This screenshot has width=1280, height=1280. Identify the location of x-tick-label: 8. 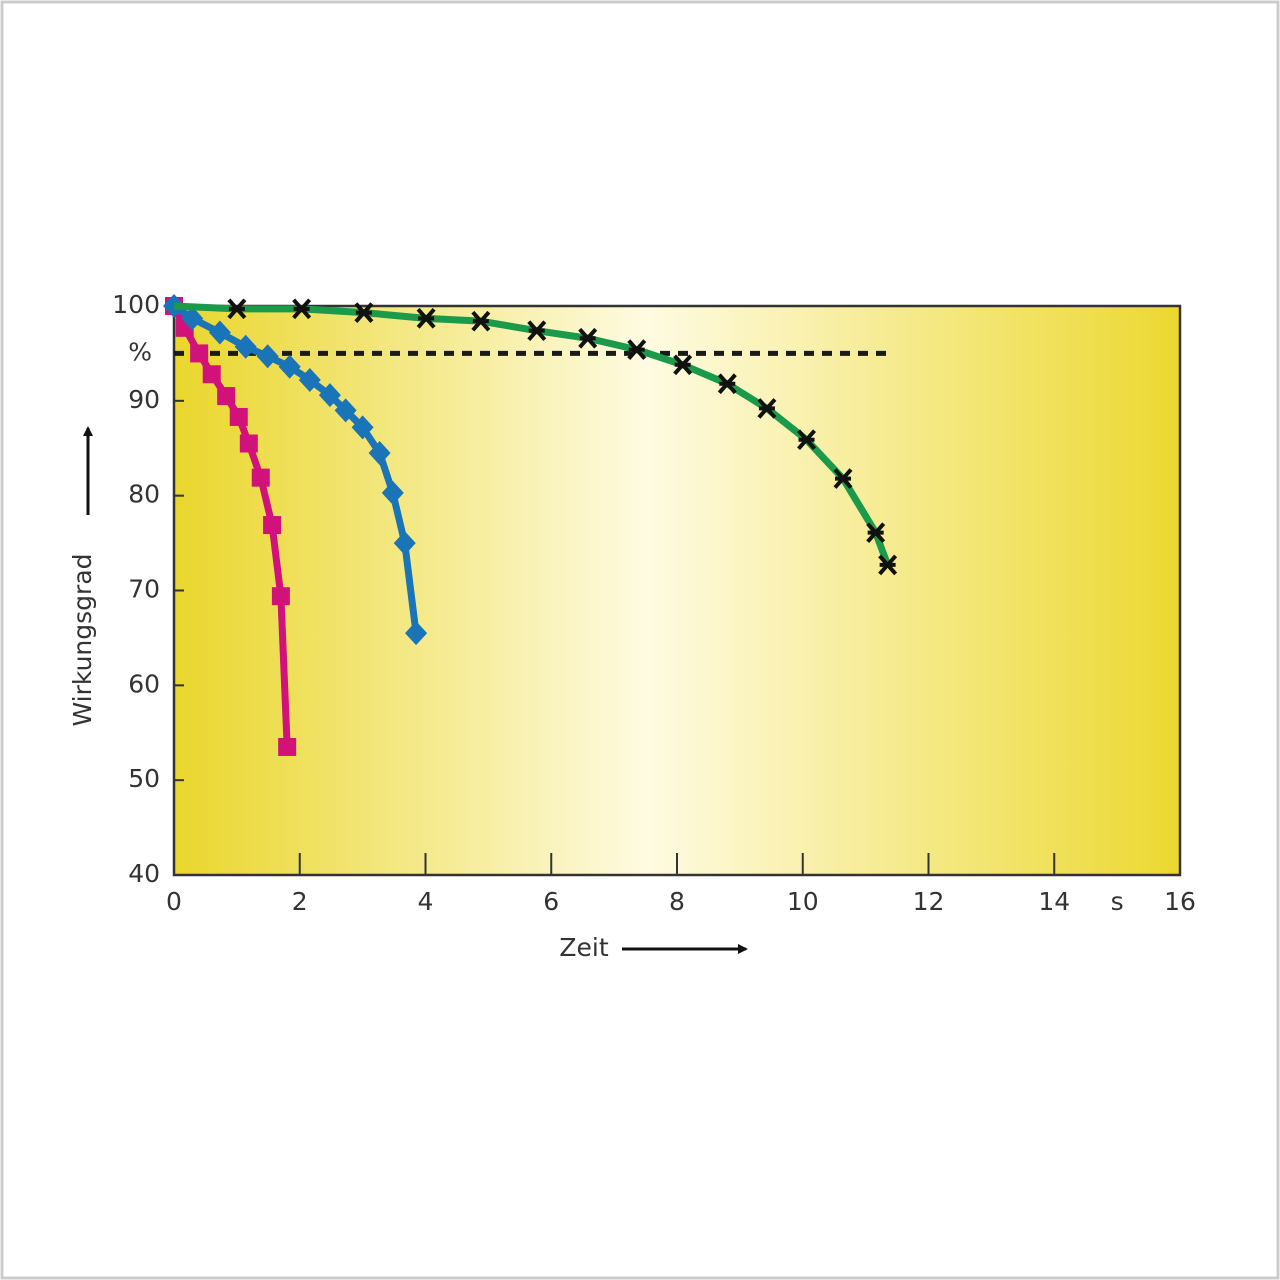
(677, 901).